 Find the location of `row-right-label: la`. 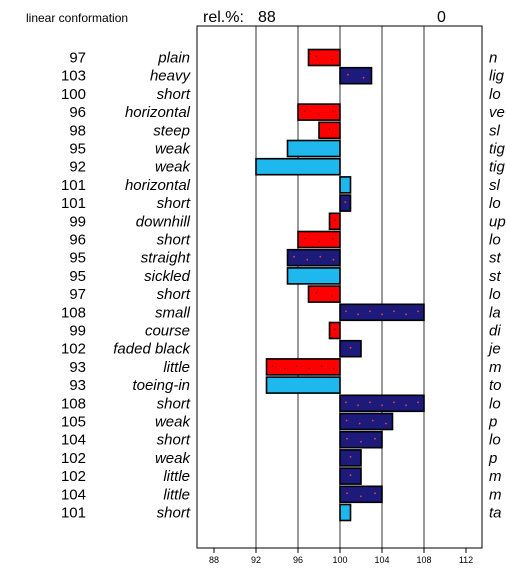

row-right-label: la is located at coordinates (495, 312).